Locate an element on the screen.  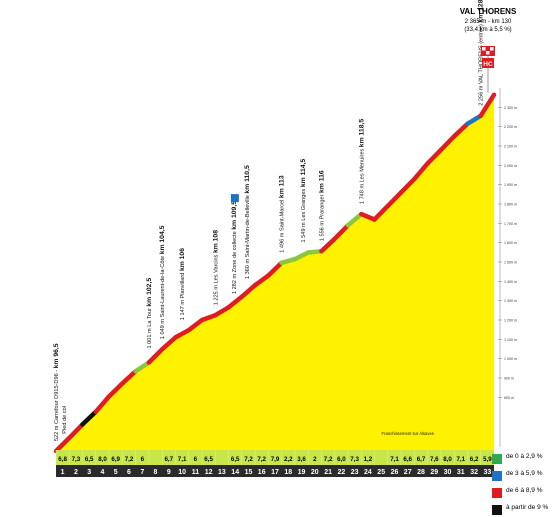
waypoint-text: 1 225 m Les Varcins km 108 is located at coordinates (215, 267).